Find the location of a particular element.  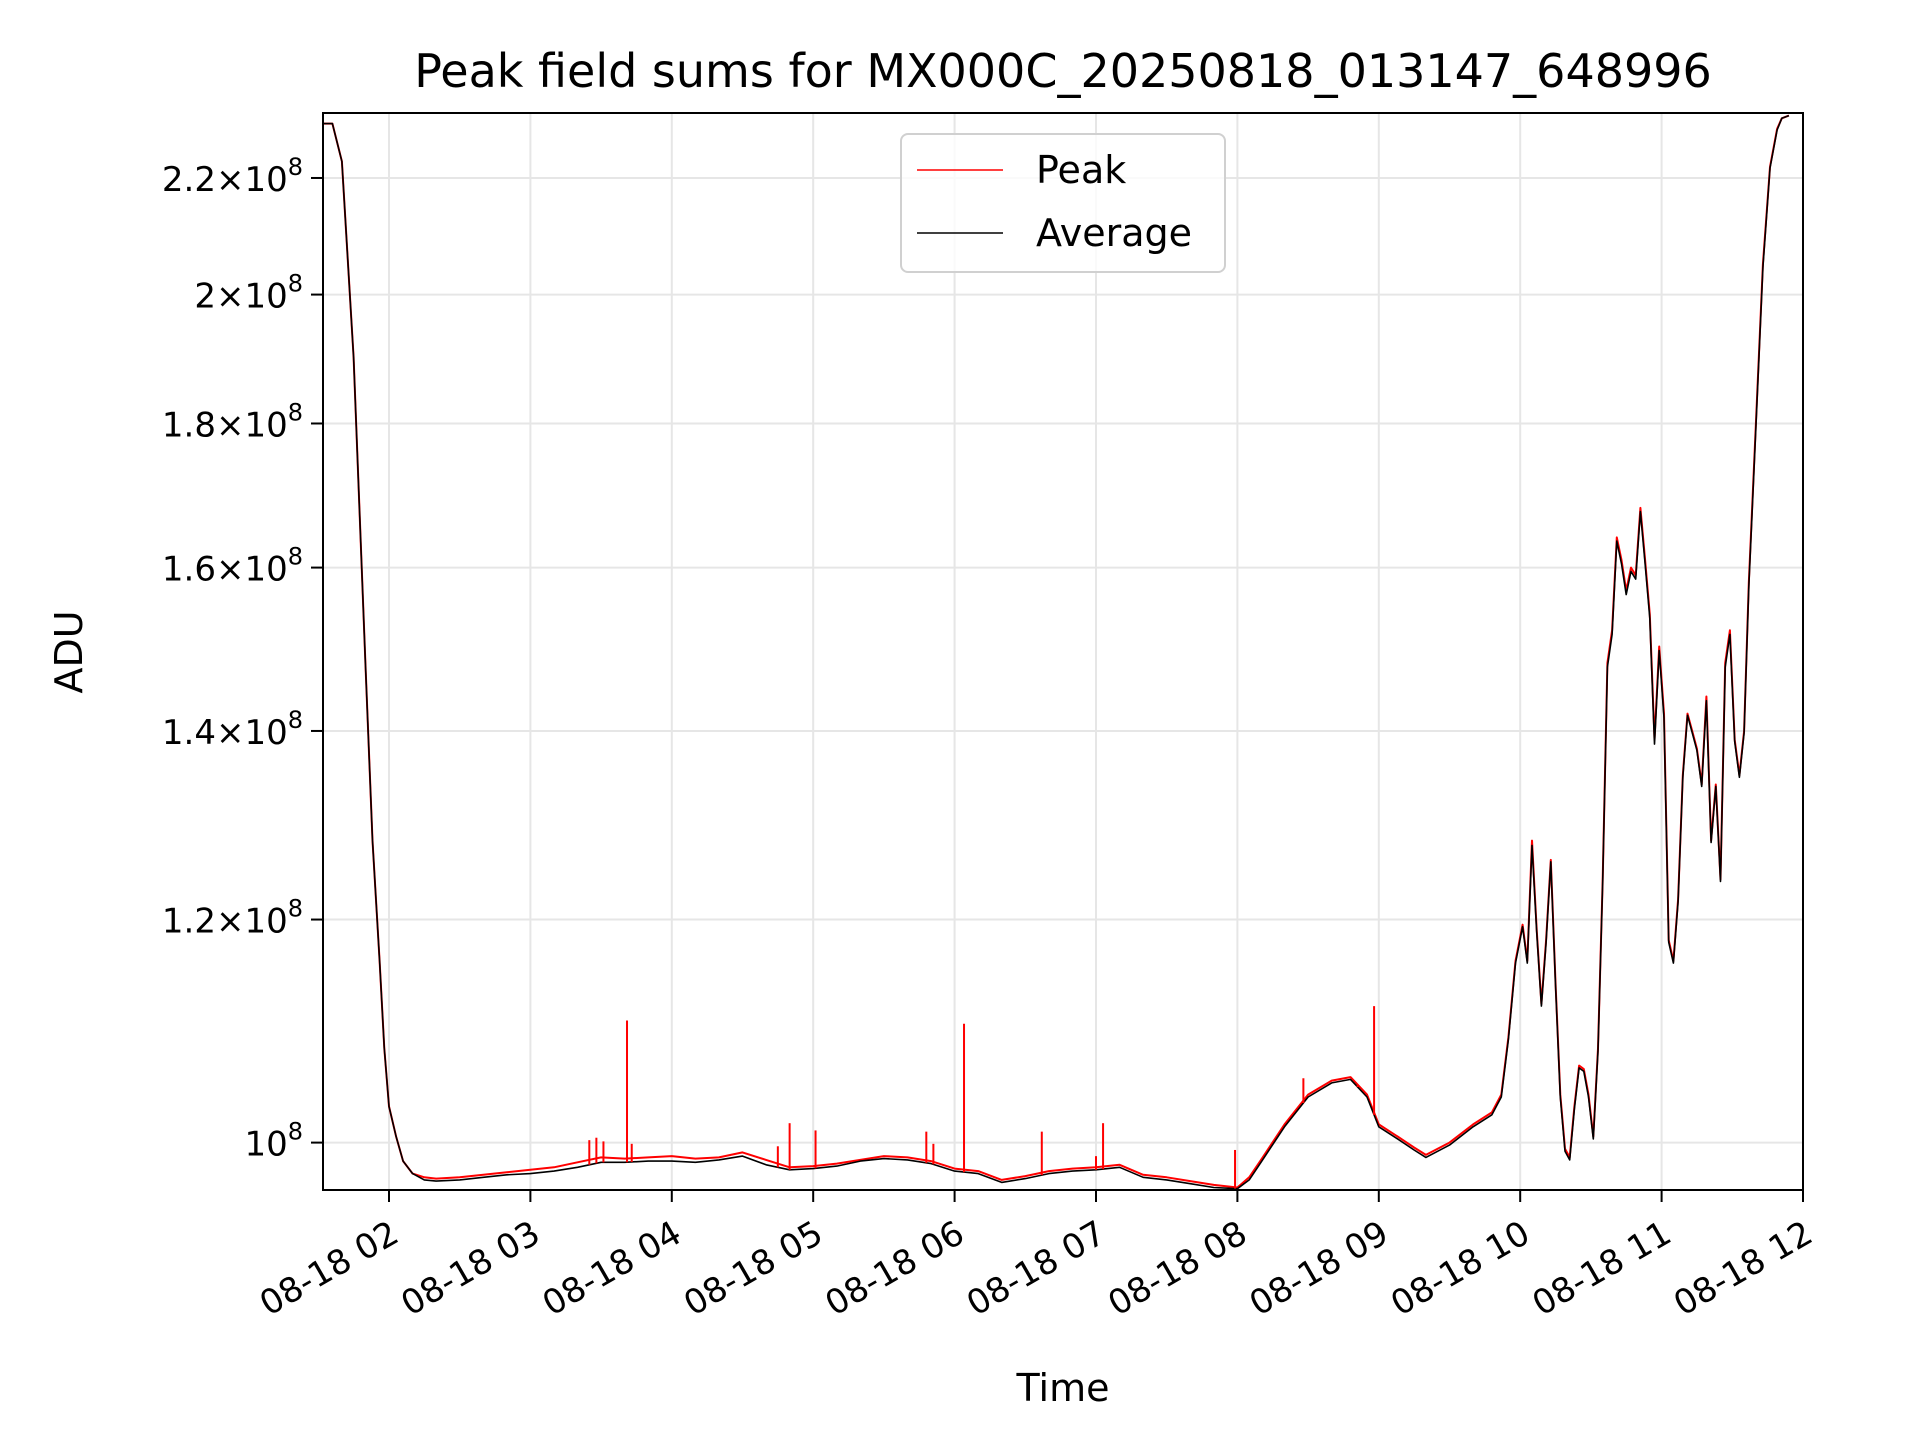

y-tick-label: 1.8×108 is located at coordinates (232, 421).